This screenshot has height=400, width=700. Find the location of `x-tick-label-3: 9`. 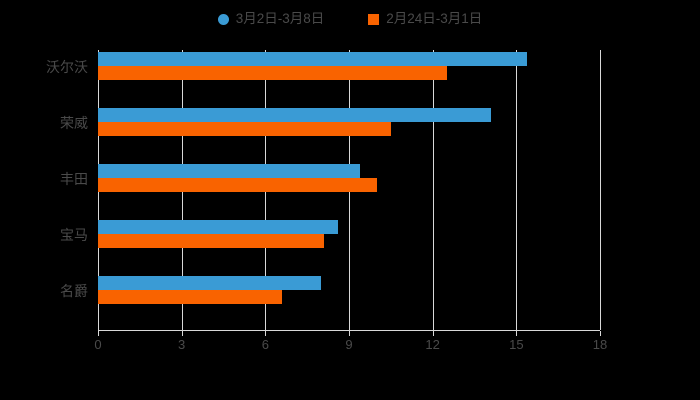

x-tick-label-3: 9 is located at coordinates (349, 344).